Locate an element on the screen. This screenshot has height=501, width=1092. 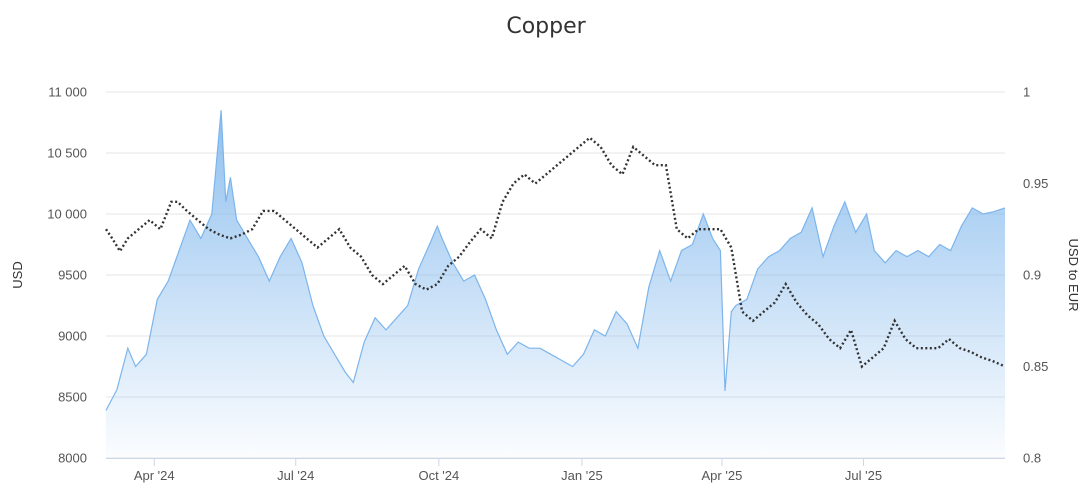
y-tick-label-left: 10 500 is located at coordinates (67, 153).